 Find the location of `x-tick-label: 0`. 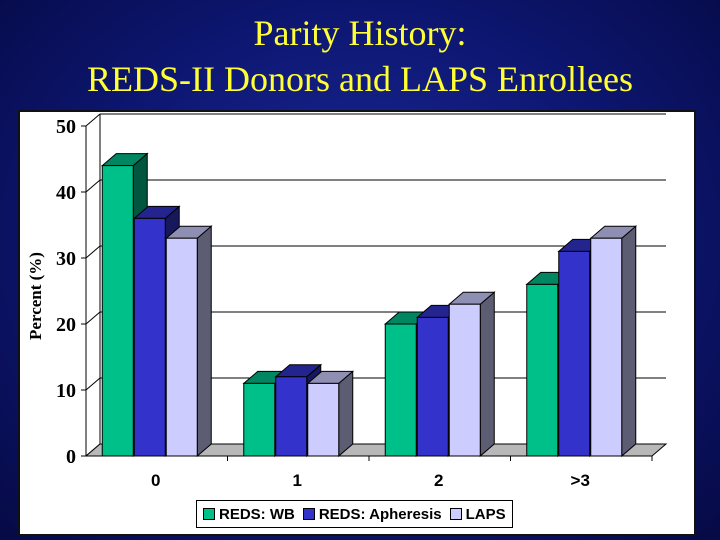

x-tick-label: 0 is located at coordinates (155, 480).